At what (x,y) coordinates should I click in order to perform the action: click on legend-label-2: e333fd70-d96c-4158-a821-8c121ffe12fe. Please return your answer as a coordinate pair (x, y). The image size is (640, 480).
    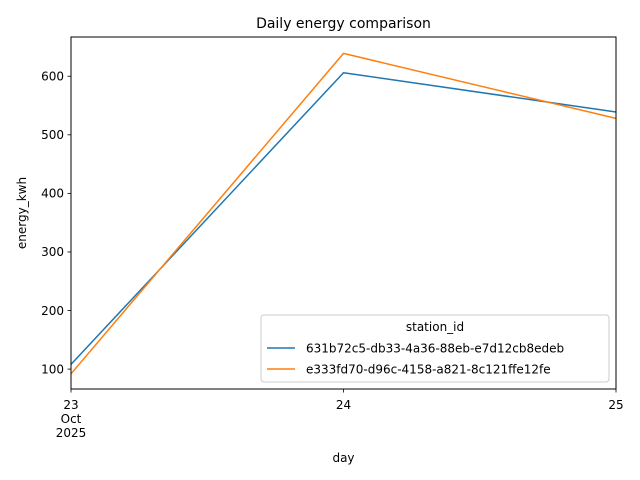
    Looking at the image, I should click on (428, 369).